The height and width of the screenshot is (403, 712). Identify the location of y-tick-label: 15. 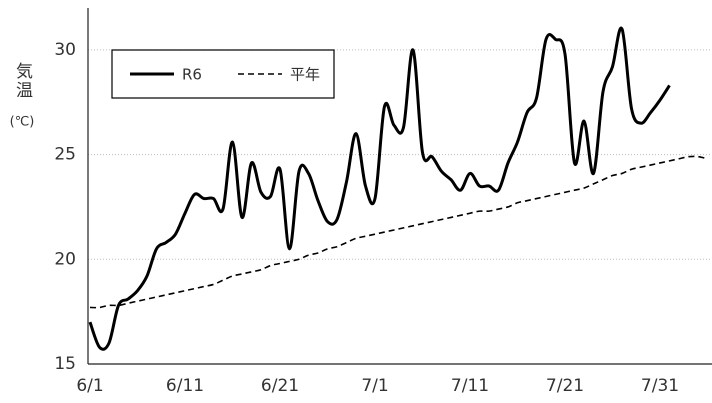
(65, 364).